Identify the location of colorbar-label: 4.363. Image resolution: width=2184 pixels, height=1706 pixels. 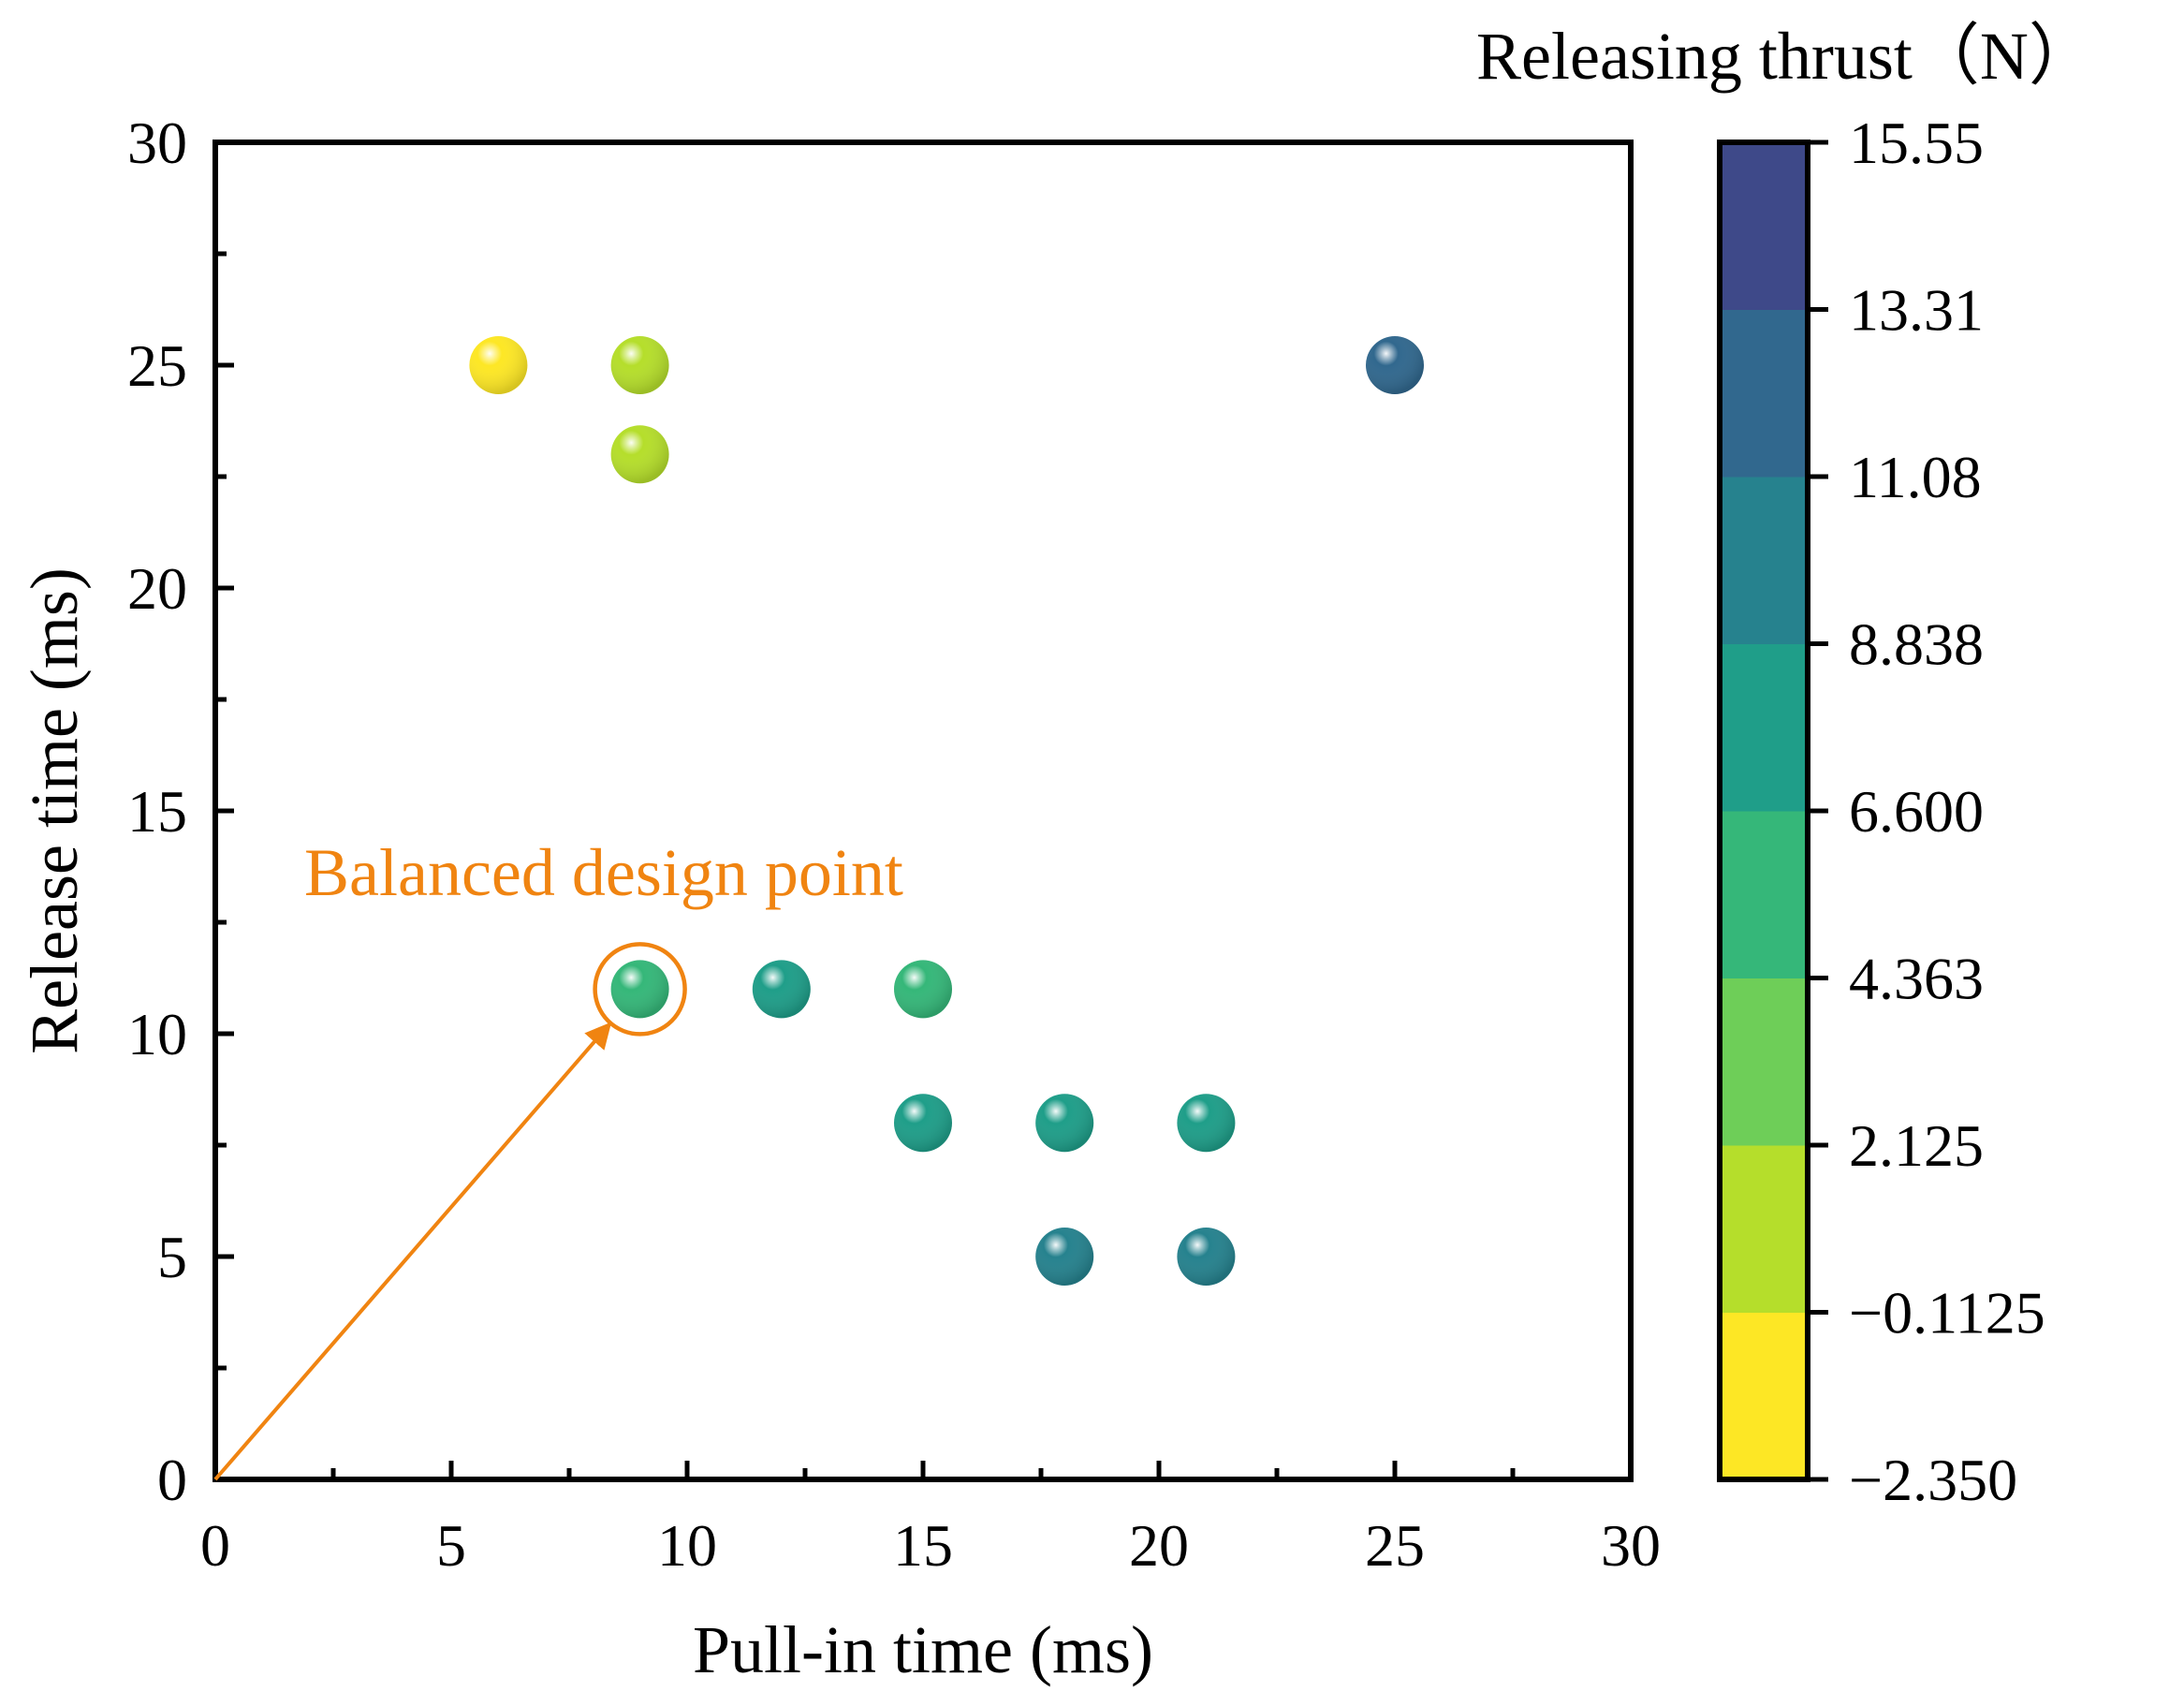
(1916, 979).